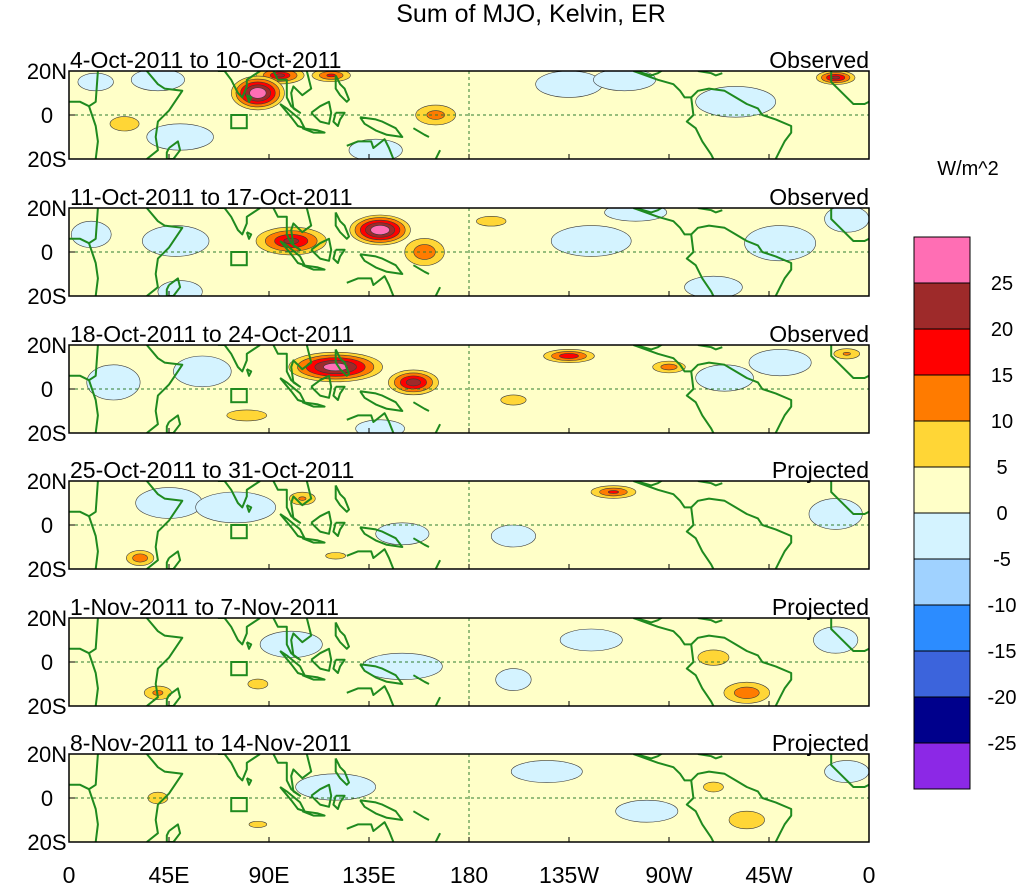 The height and width of the screenshot is (889, 1021). I want to click on colorbar: W/m^2 25 20 15 10 5 0 -5 -10 -15 -20 -25, so click(965, 474).